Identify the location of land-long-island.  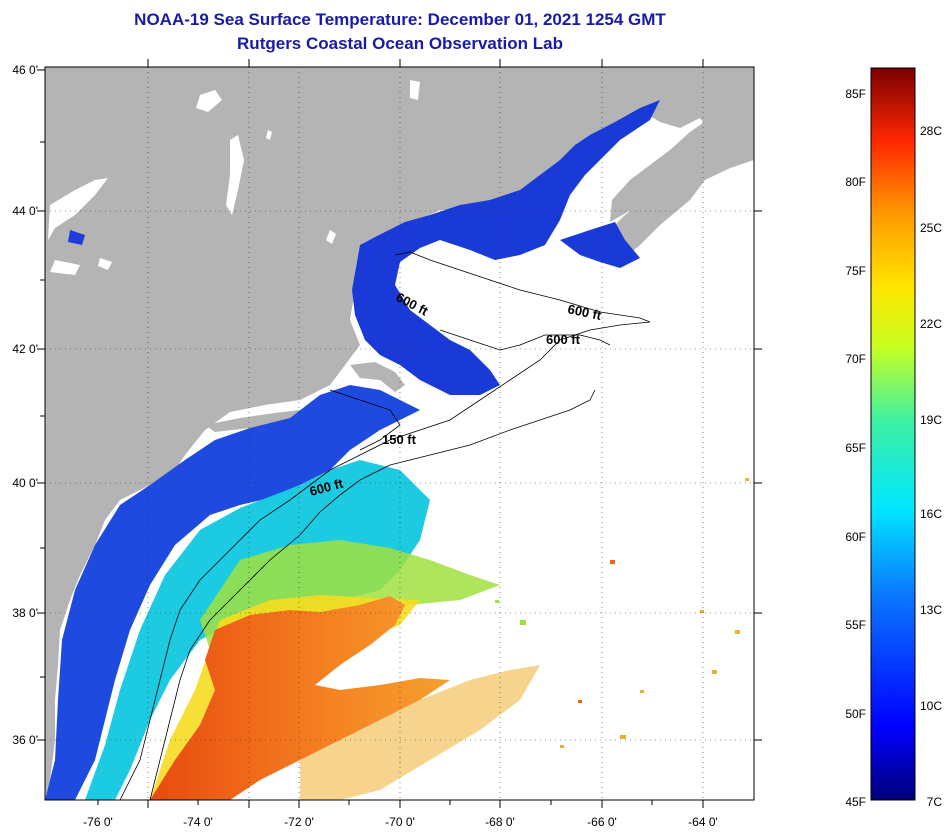
(262, 417).